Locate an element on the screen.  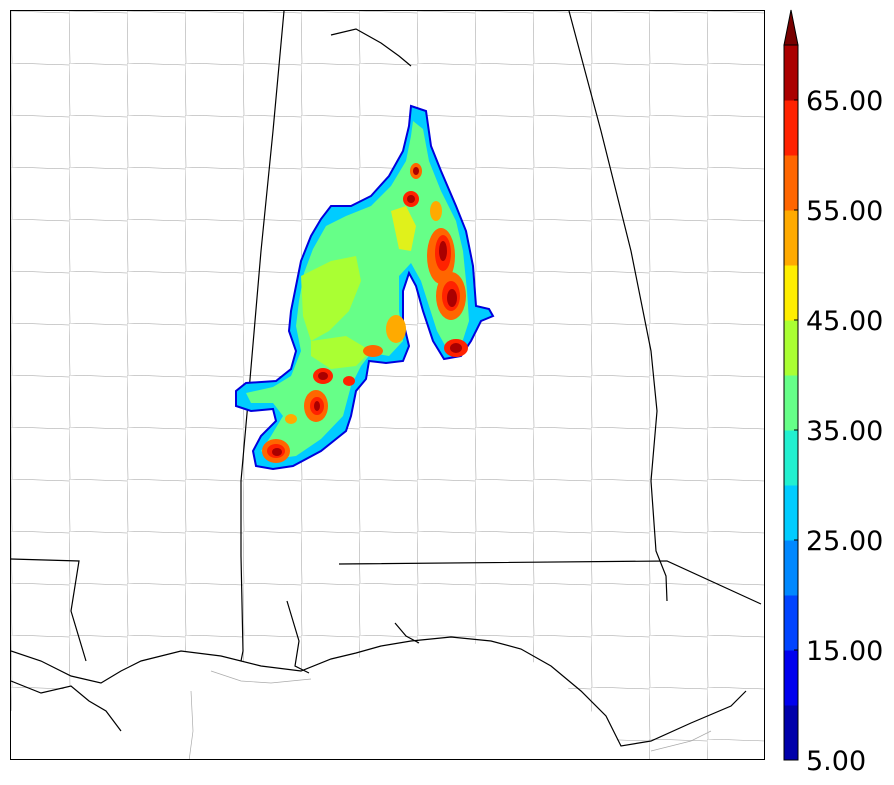
colorbar-bands is located at coordinates (791, 403).